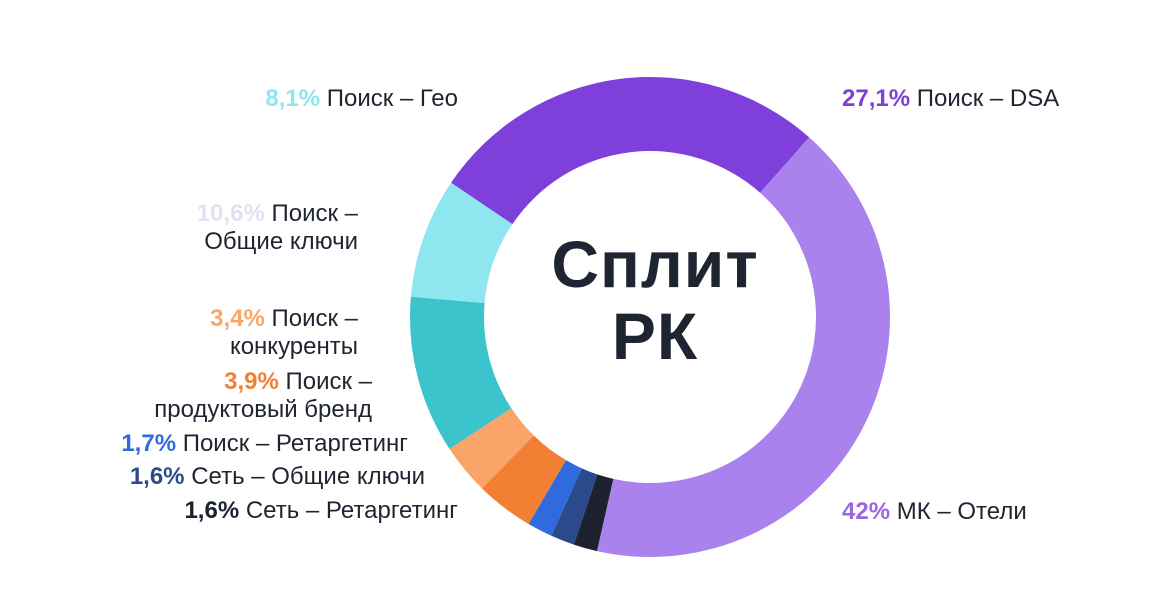  What do you see at coordinates (655, 264) in the screenshot?
I see `center-title-line1: Сплит` at bounding box center [655, 264].